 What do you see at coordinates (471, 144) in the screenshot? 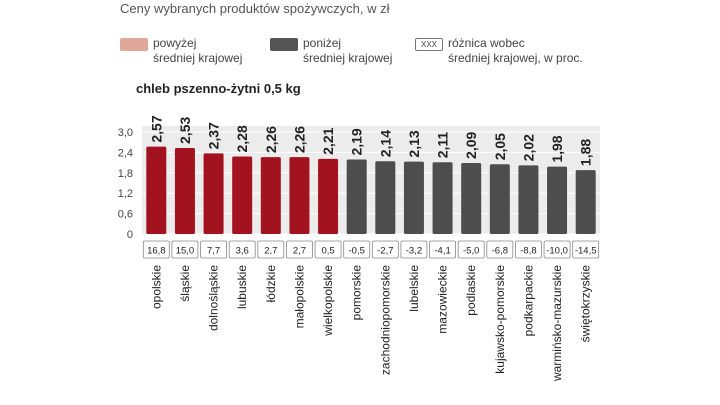
I see `bar-value-label: 2,09` at bounding box center [471, 144].